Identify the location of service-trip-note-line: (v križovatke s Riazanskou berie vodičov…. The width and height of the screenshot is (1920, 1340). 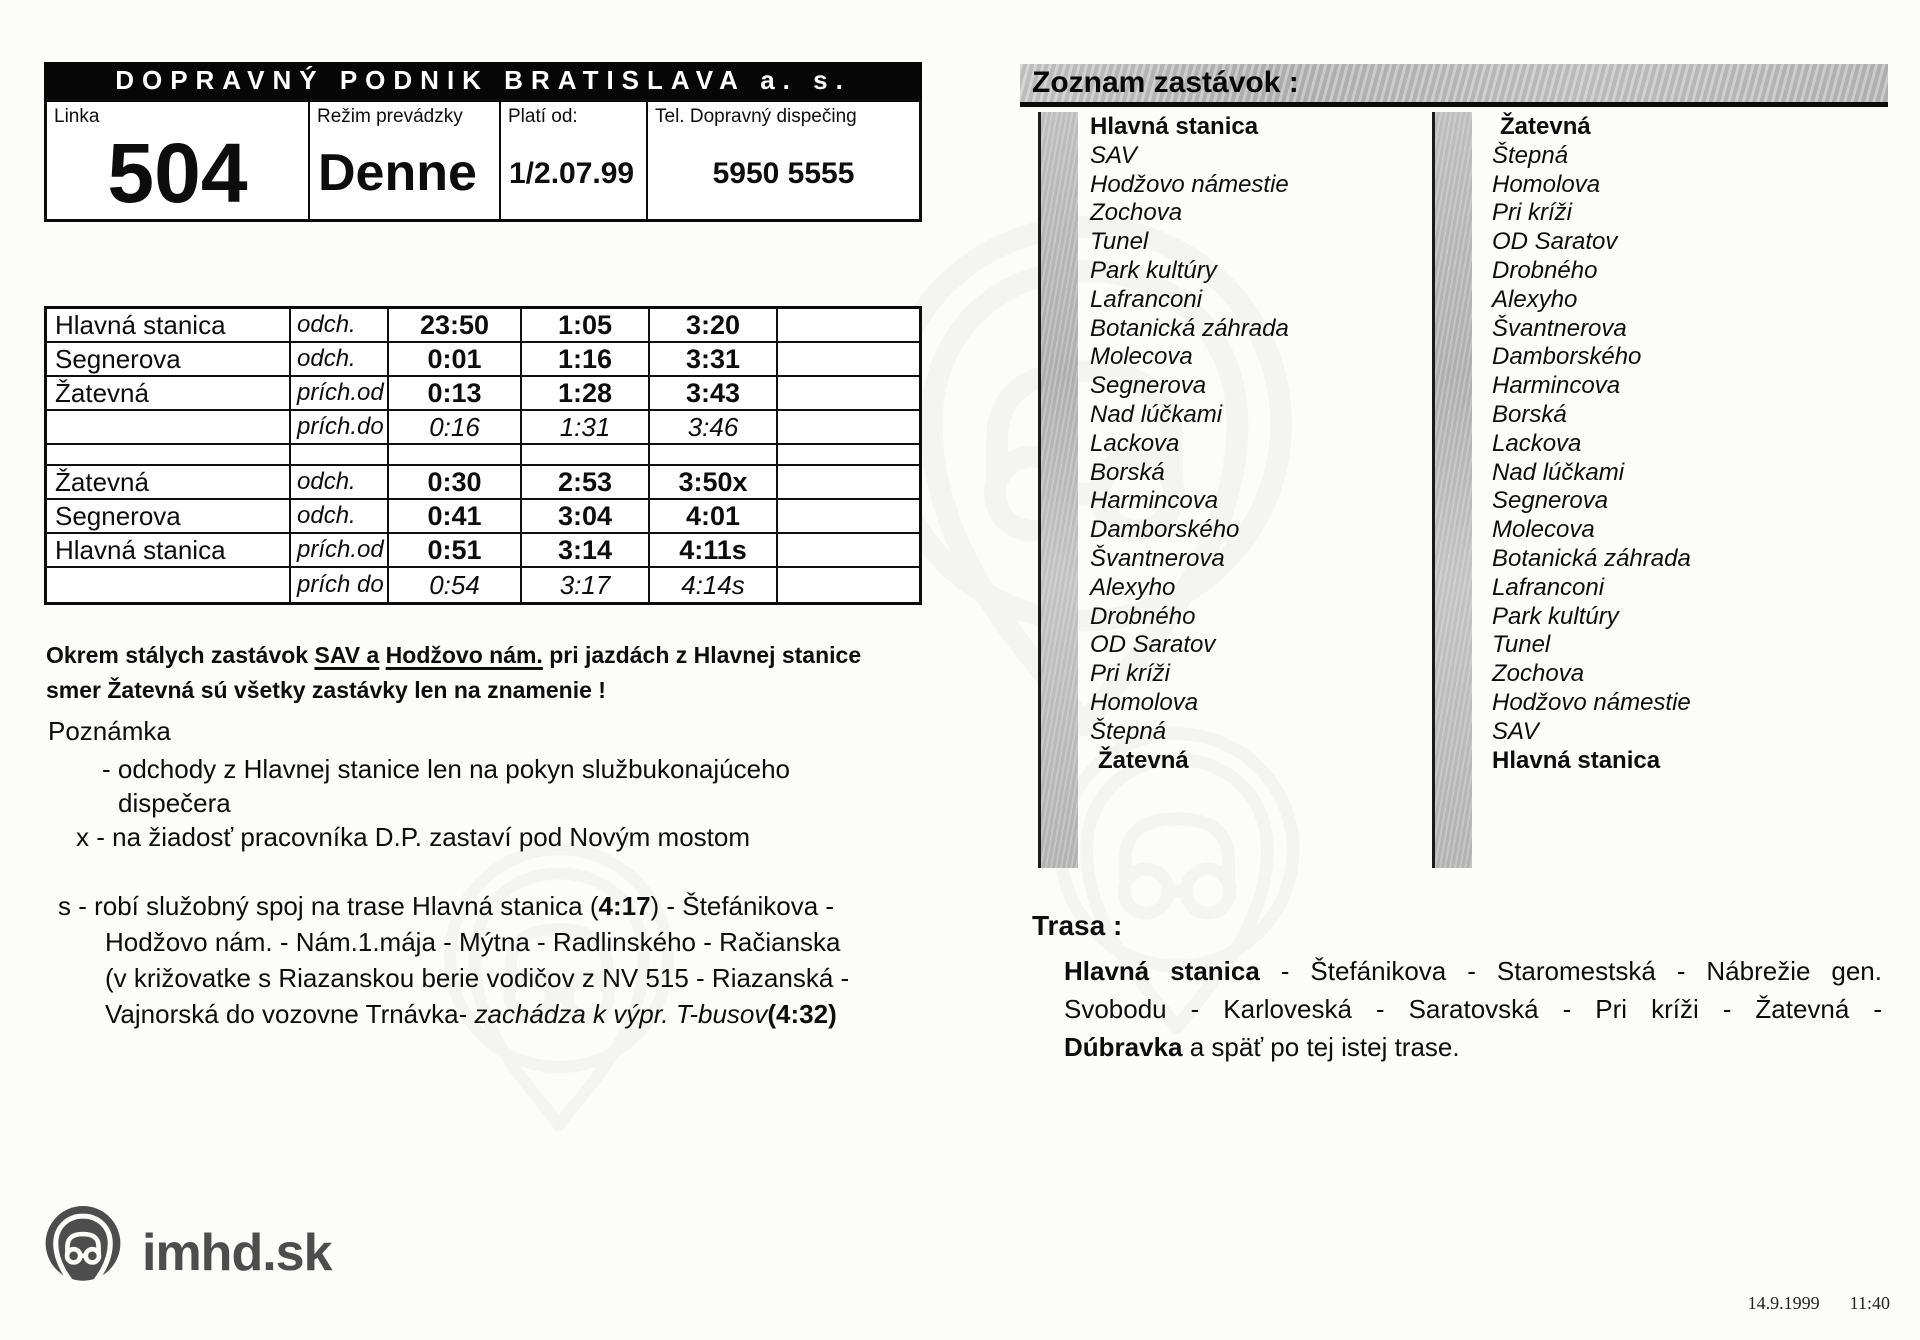
(477, 978).